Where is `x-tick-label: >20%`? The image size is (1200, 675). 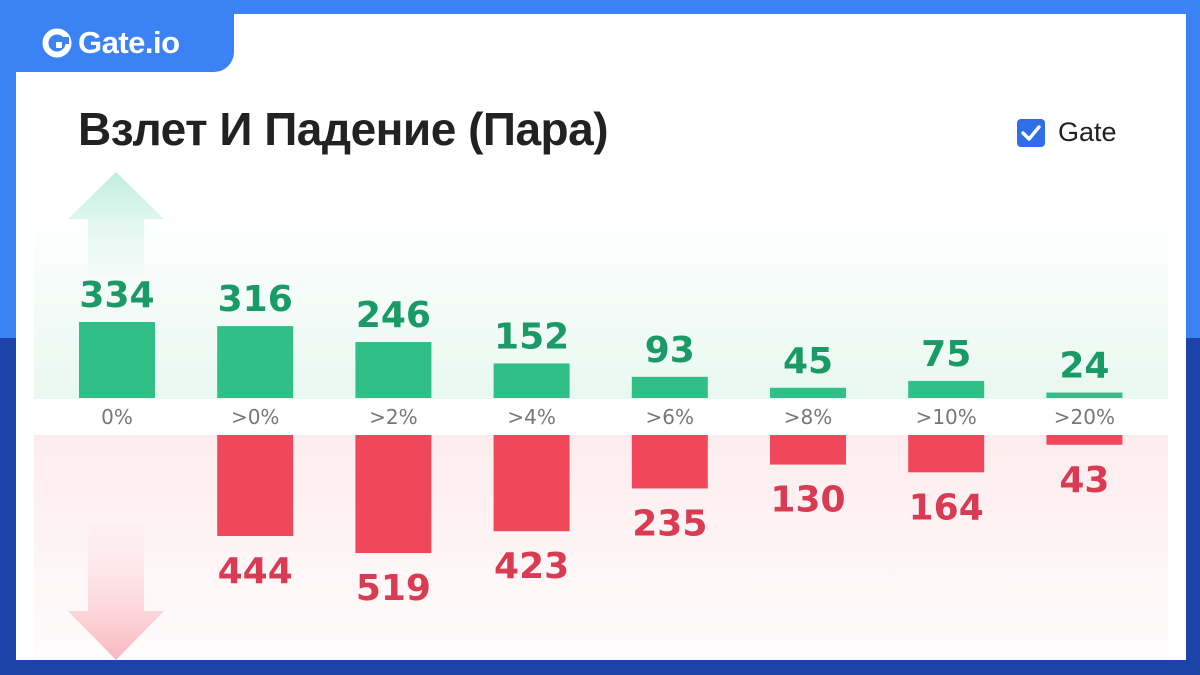
x-tick-label: >20% is located at coordinates (1084, 417).